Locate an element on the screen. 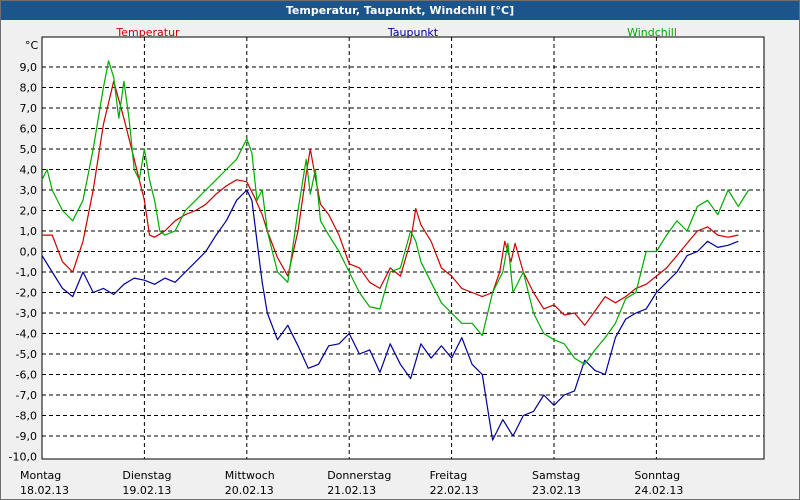 The width and height of the screenshot is (800, 500). y-tick-label: 4,0 is located at coordinates (29, 170).